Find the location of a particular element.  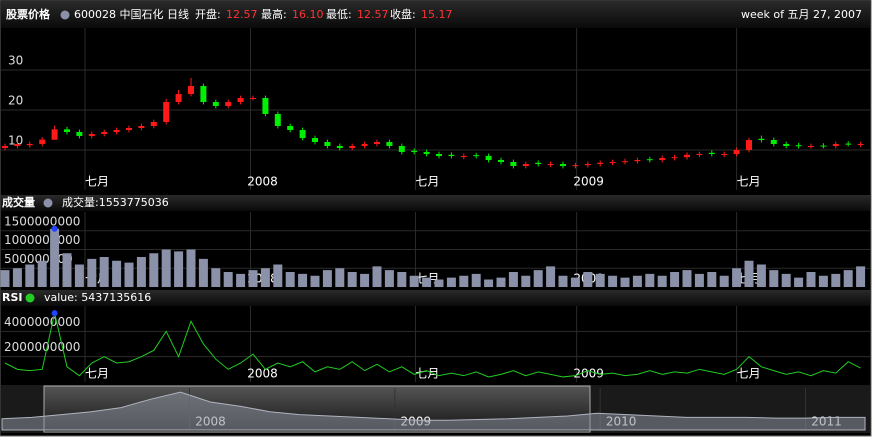

tooltip-value: 15.17 is located at coordinates (437, 14).